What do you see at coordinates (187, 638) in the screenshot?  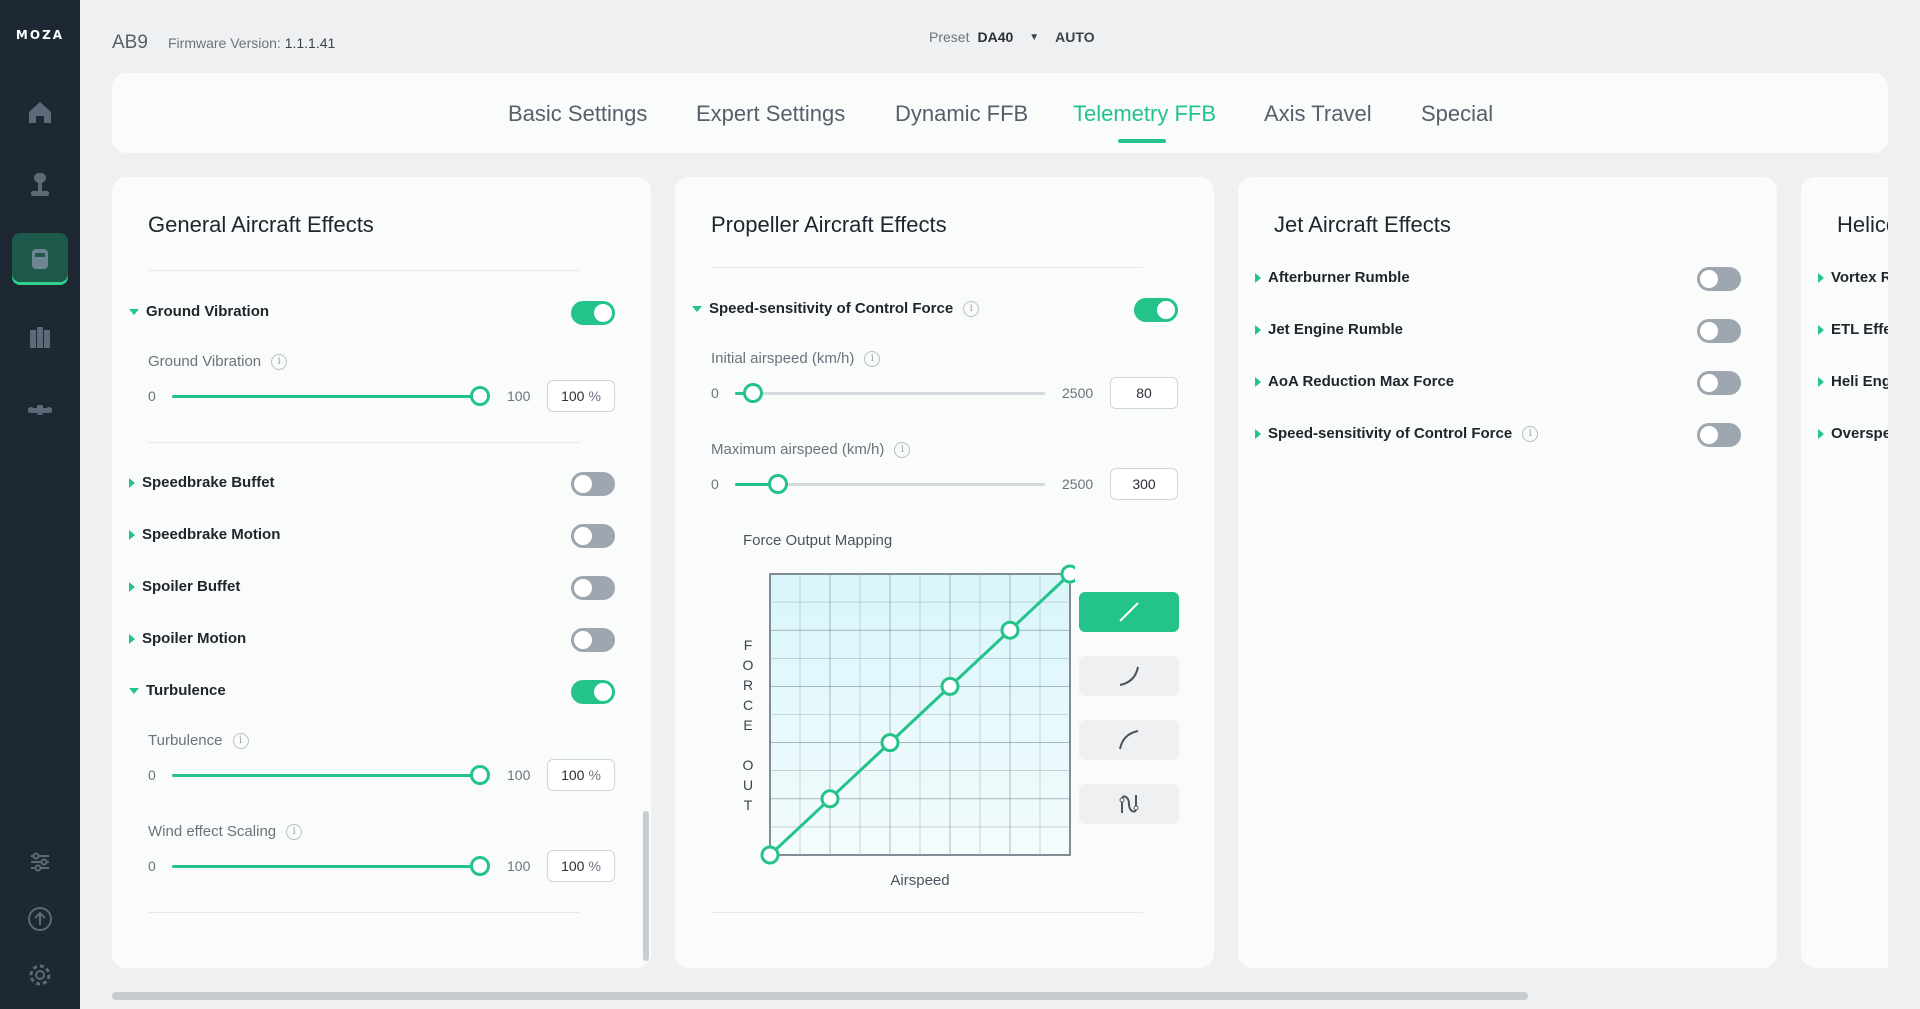 I see `spoiler-motion-row: Spoiler Motion` at bounding box center [187, 638].